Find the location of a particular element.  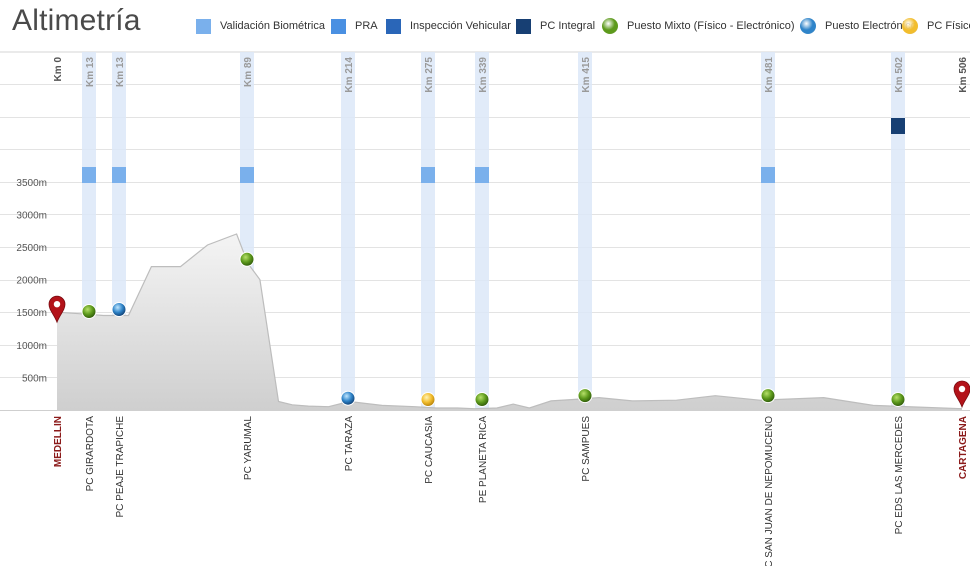

km-label: Km 275 is located at coordinates (429, 75).